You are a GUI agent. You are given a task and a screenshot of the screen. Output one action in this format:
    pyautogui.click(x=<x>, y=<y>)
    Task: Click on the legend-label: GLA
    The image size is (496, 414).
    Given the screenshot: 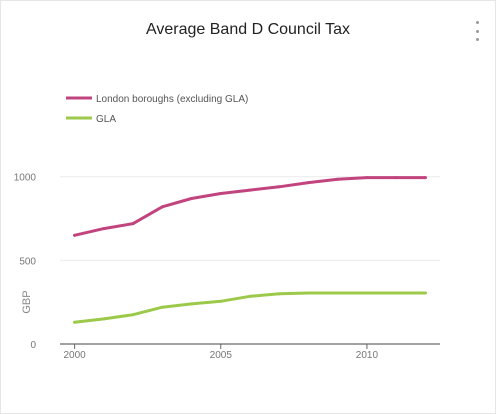 What is the action you would take?
    pyautogui.click(x=106, y=119)
    